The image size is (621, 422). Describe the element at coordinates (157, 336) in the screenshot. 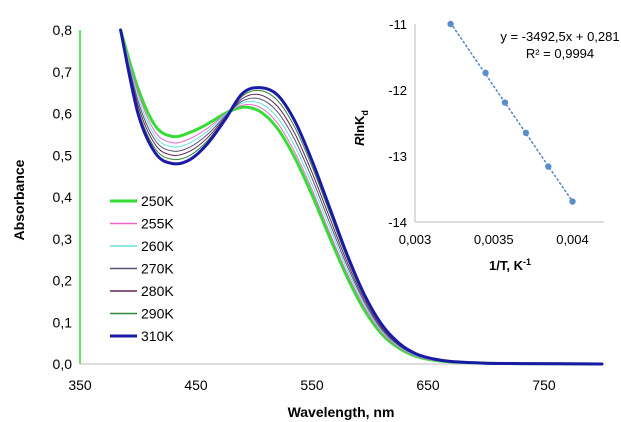

I see `legend-label-310K: 310K` at that location.